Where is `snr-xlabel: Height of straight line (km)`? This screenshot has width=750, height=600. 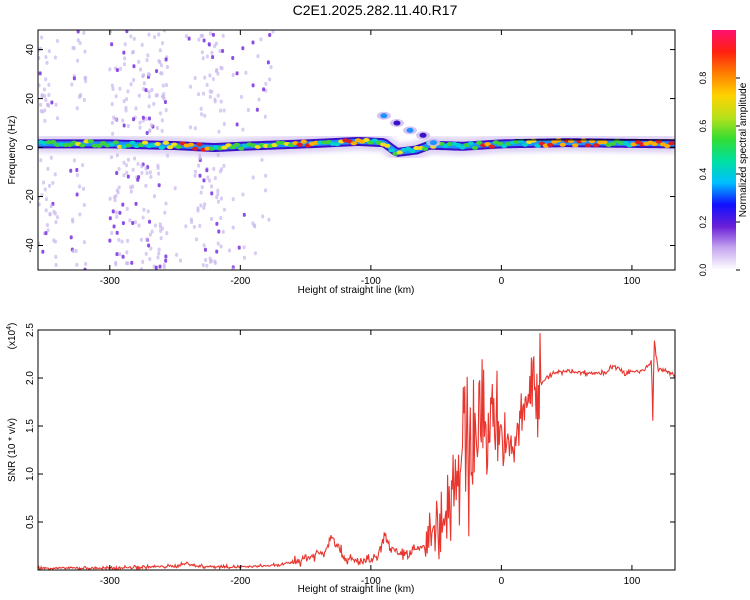 snr-xlabel: Height of straight line (km) is located at coordinates (356, 589).